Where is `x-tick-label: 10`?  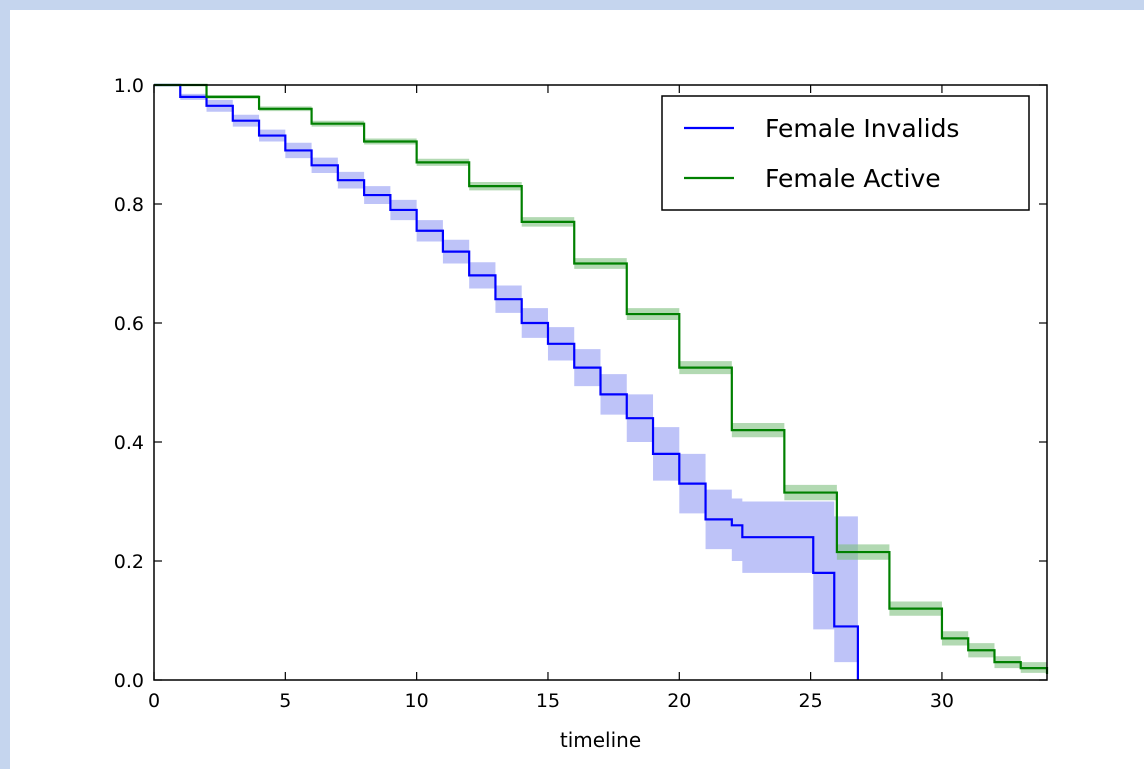
x-tick-label: 10 is located at coordinates (417, 701).